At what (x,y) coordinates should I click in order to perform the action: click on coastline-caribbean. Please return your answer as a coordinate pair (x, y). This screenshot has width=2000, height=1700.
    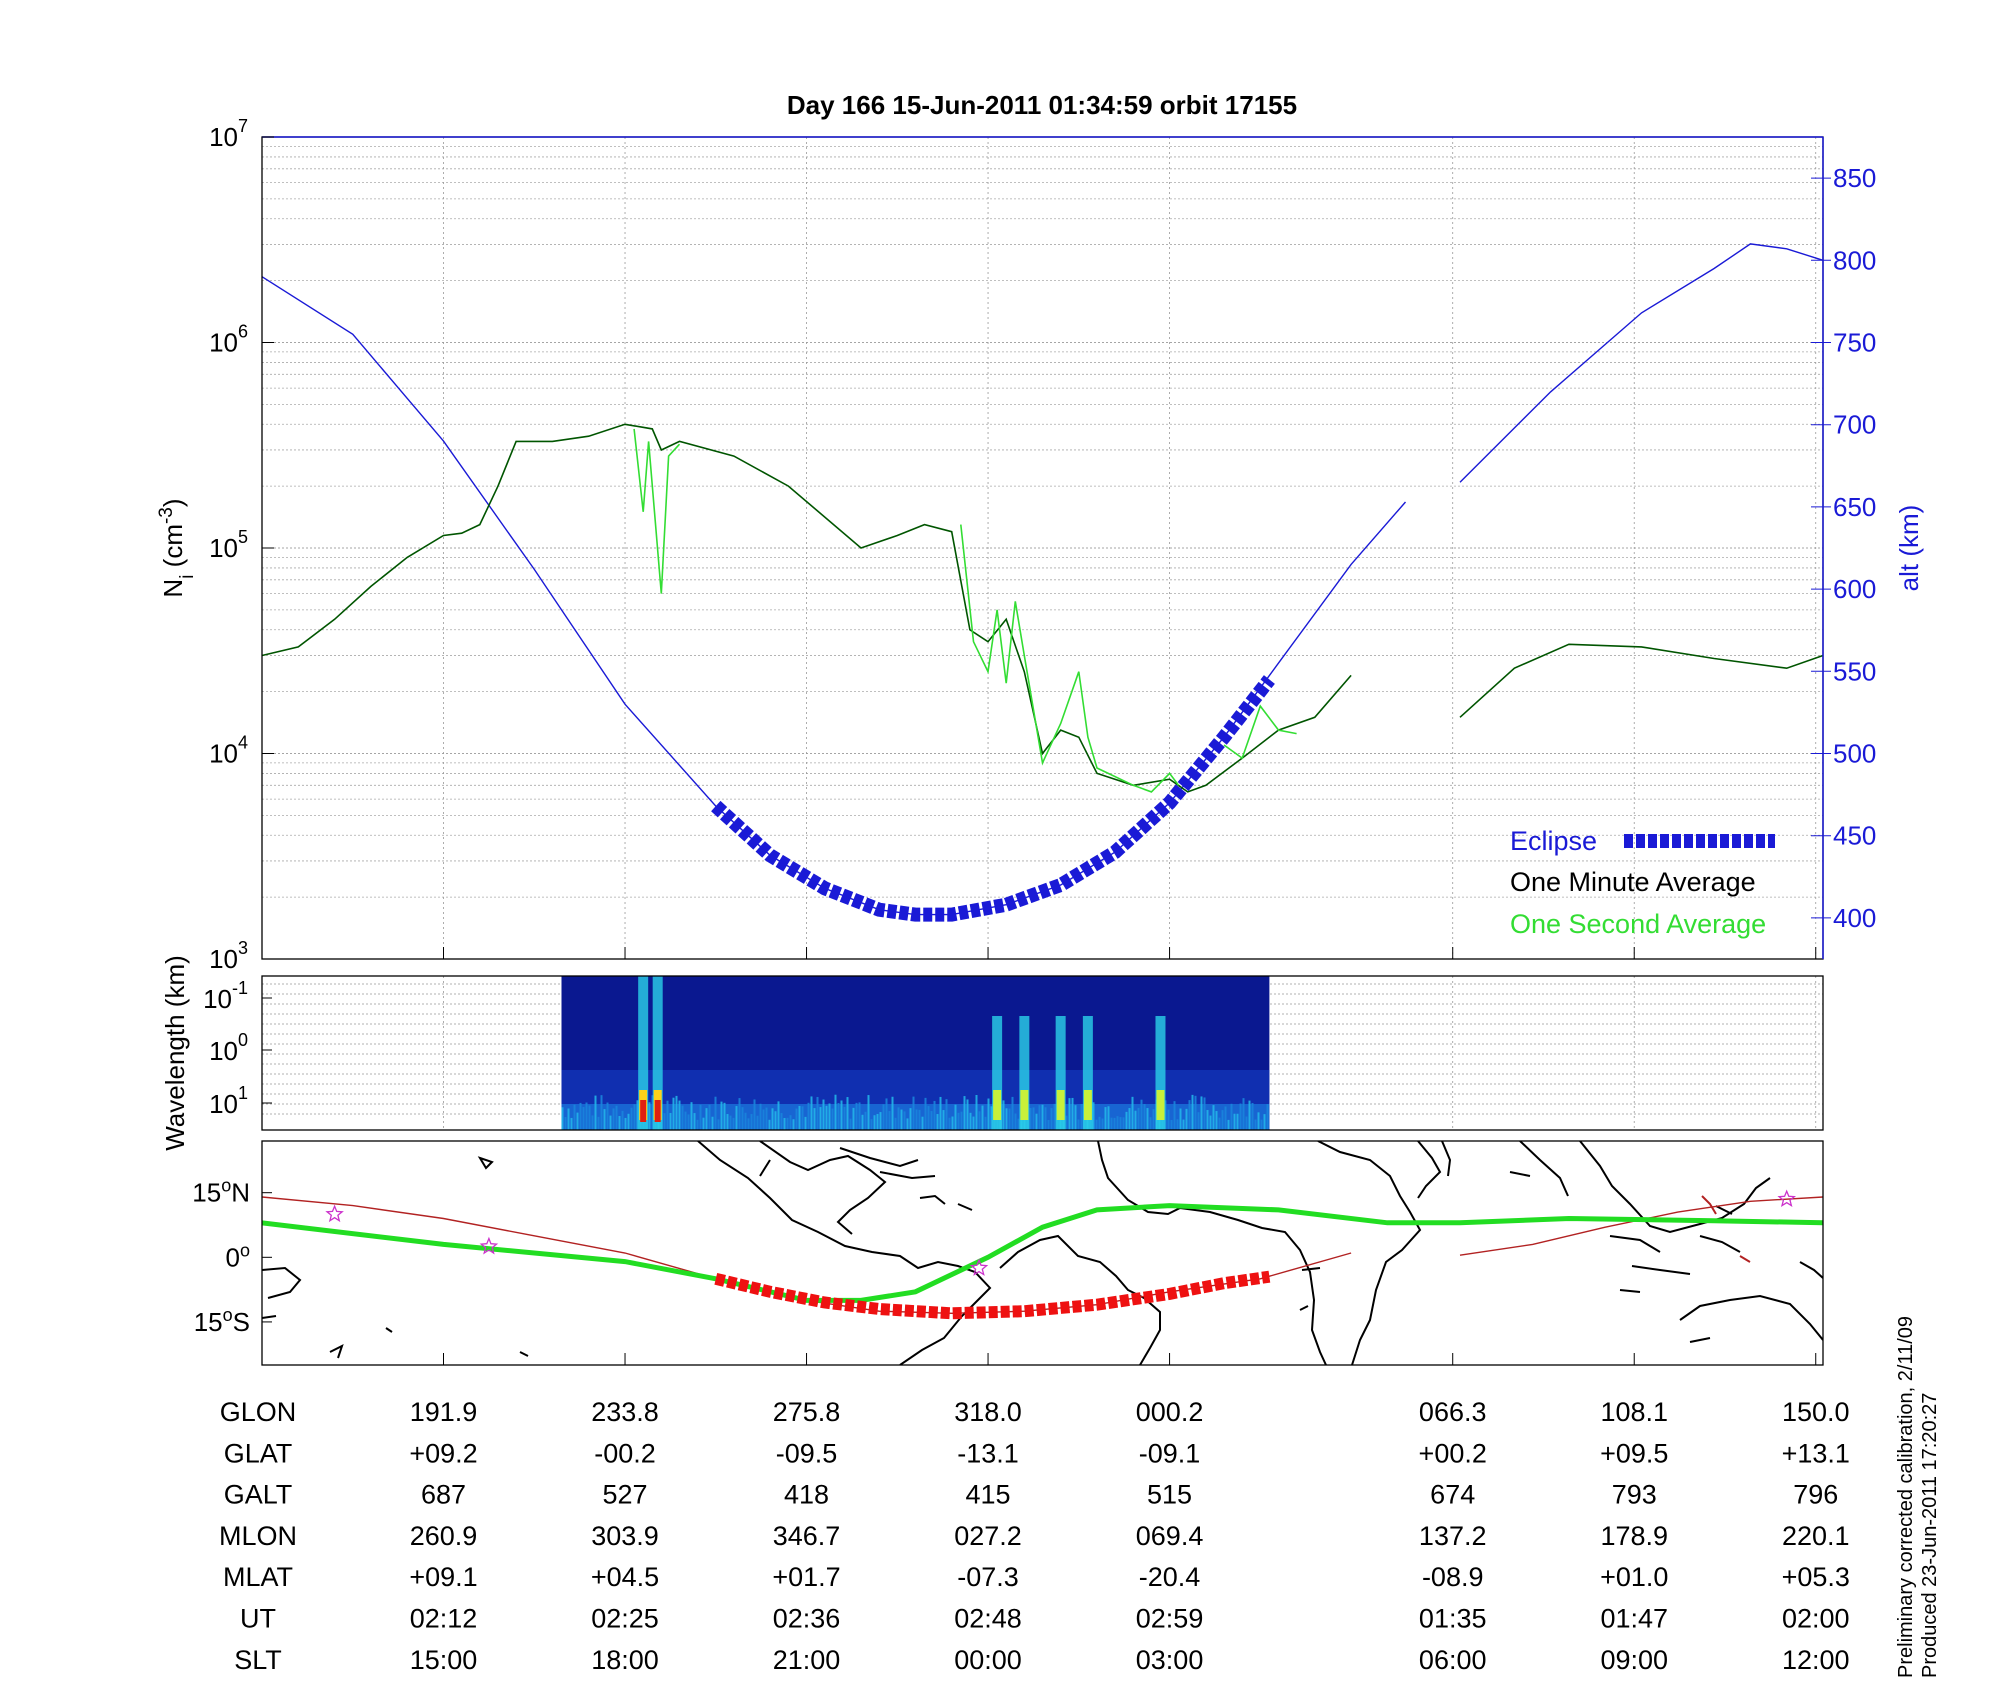
    Looking at the image, I should click on (906, 1179).